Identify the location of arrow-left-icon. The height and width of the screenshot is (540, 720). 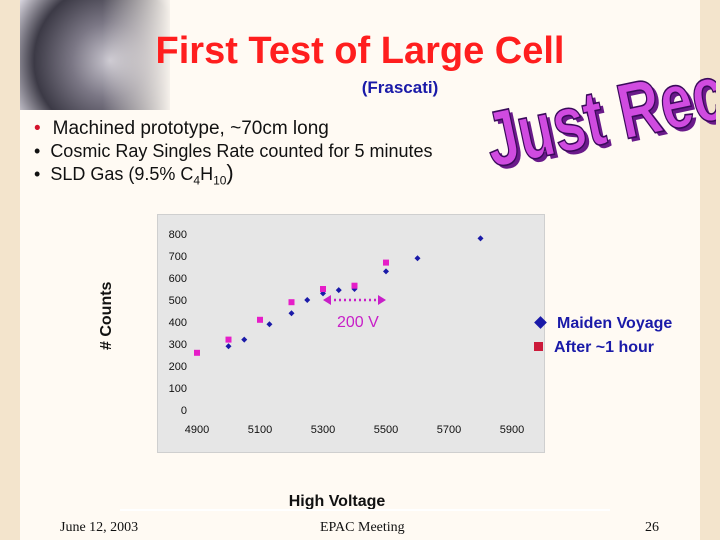
(327, 300).